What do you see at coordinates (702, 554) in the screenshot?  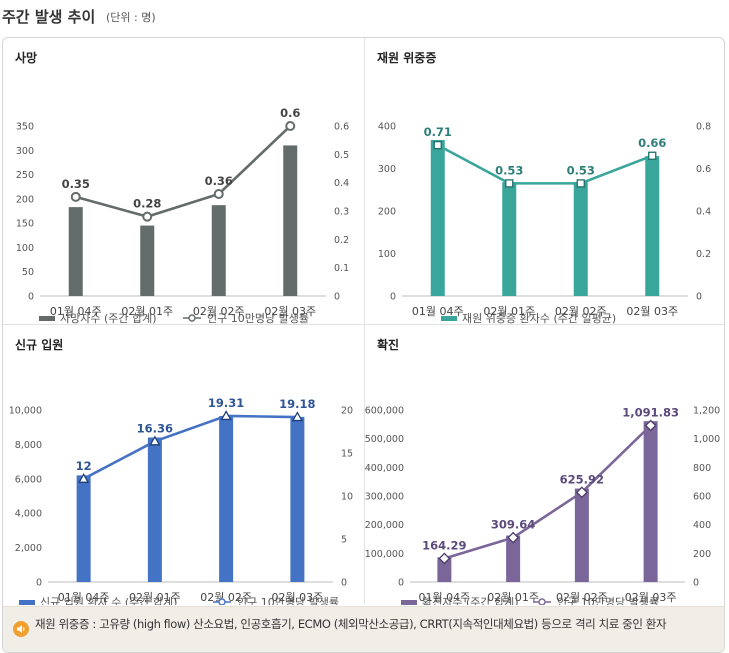 I see `y-right-tick-label: 200` at bounding box center [702, 554].